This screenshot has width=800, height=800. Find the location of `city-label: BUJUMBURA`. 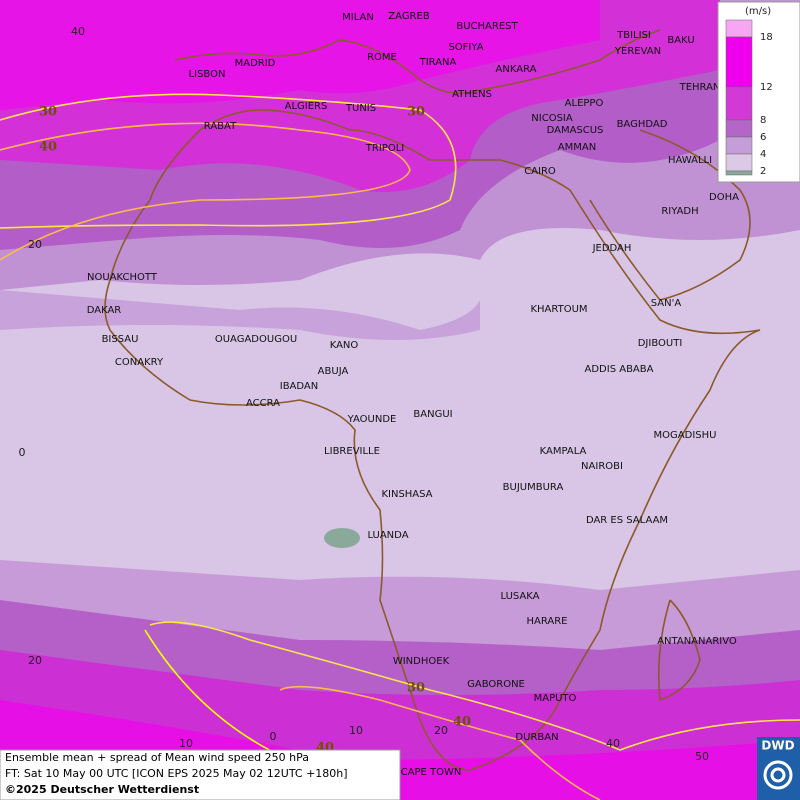

city-label: BUJUMBURA is located at coordinates (533, 487).